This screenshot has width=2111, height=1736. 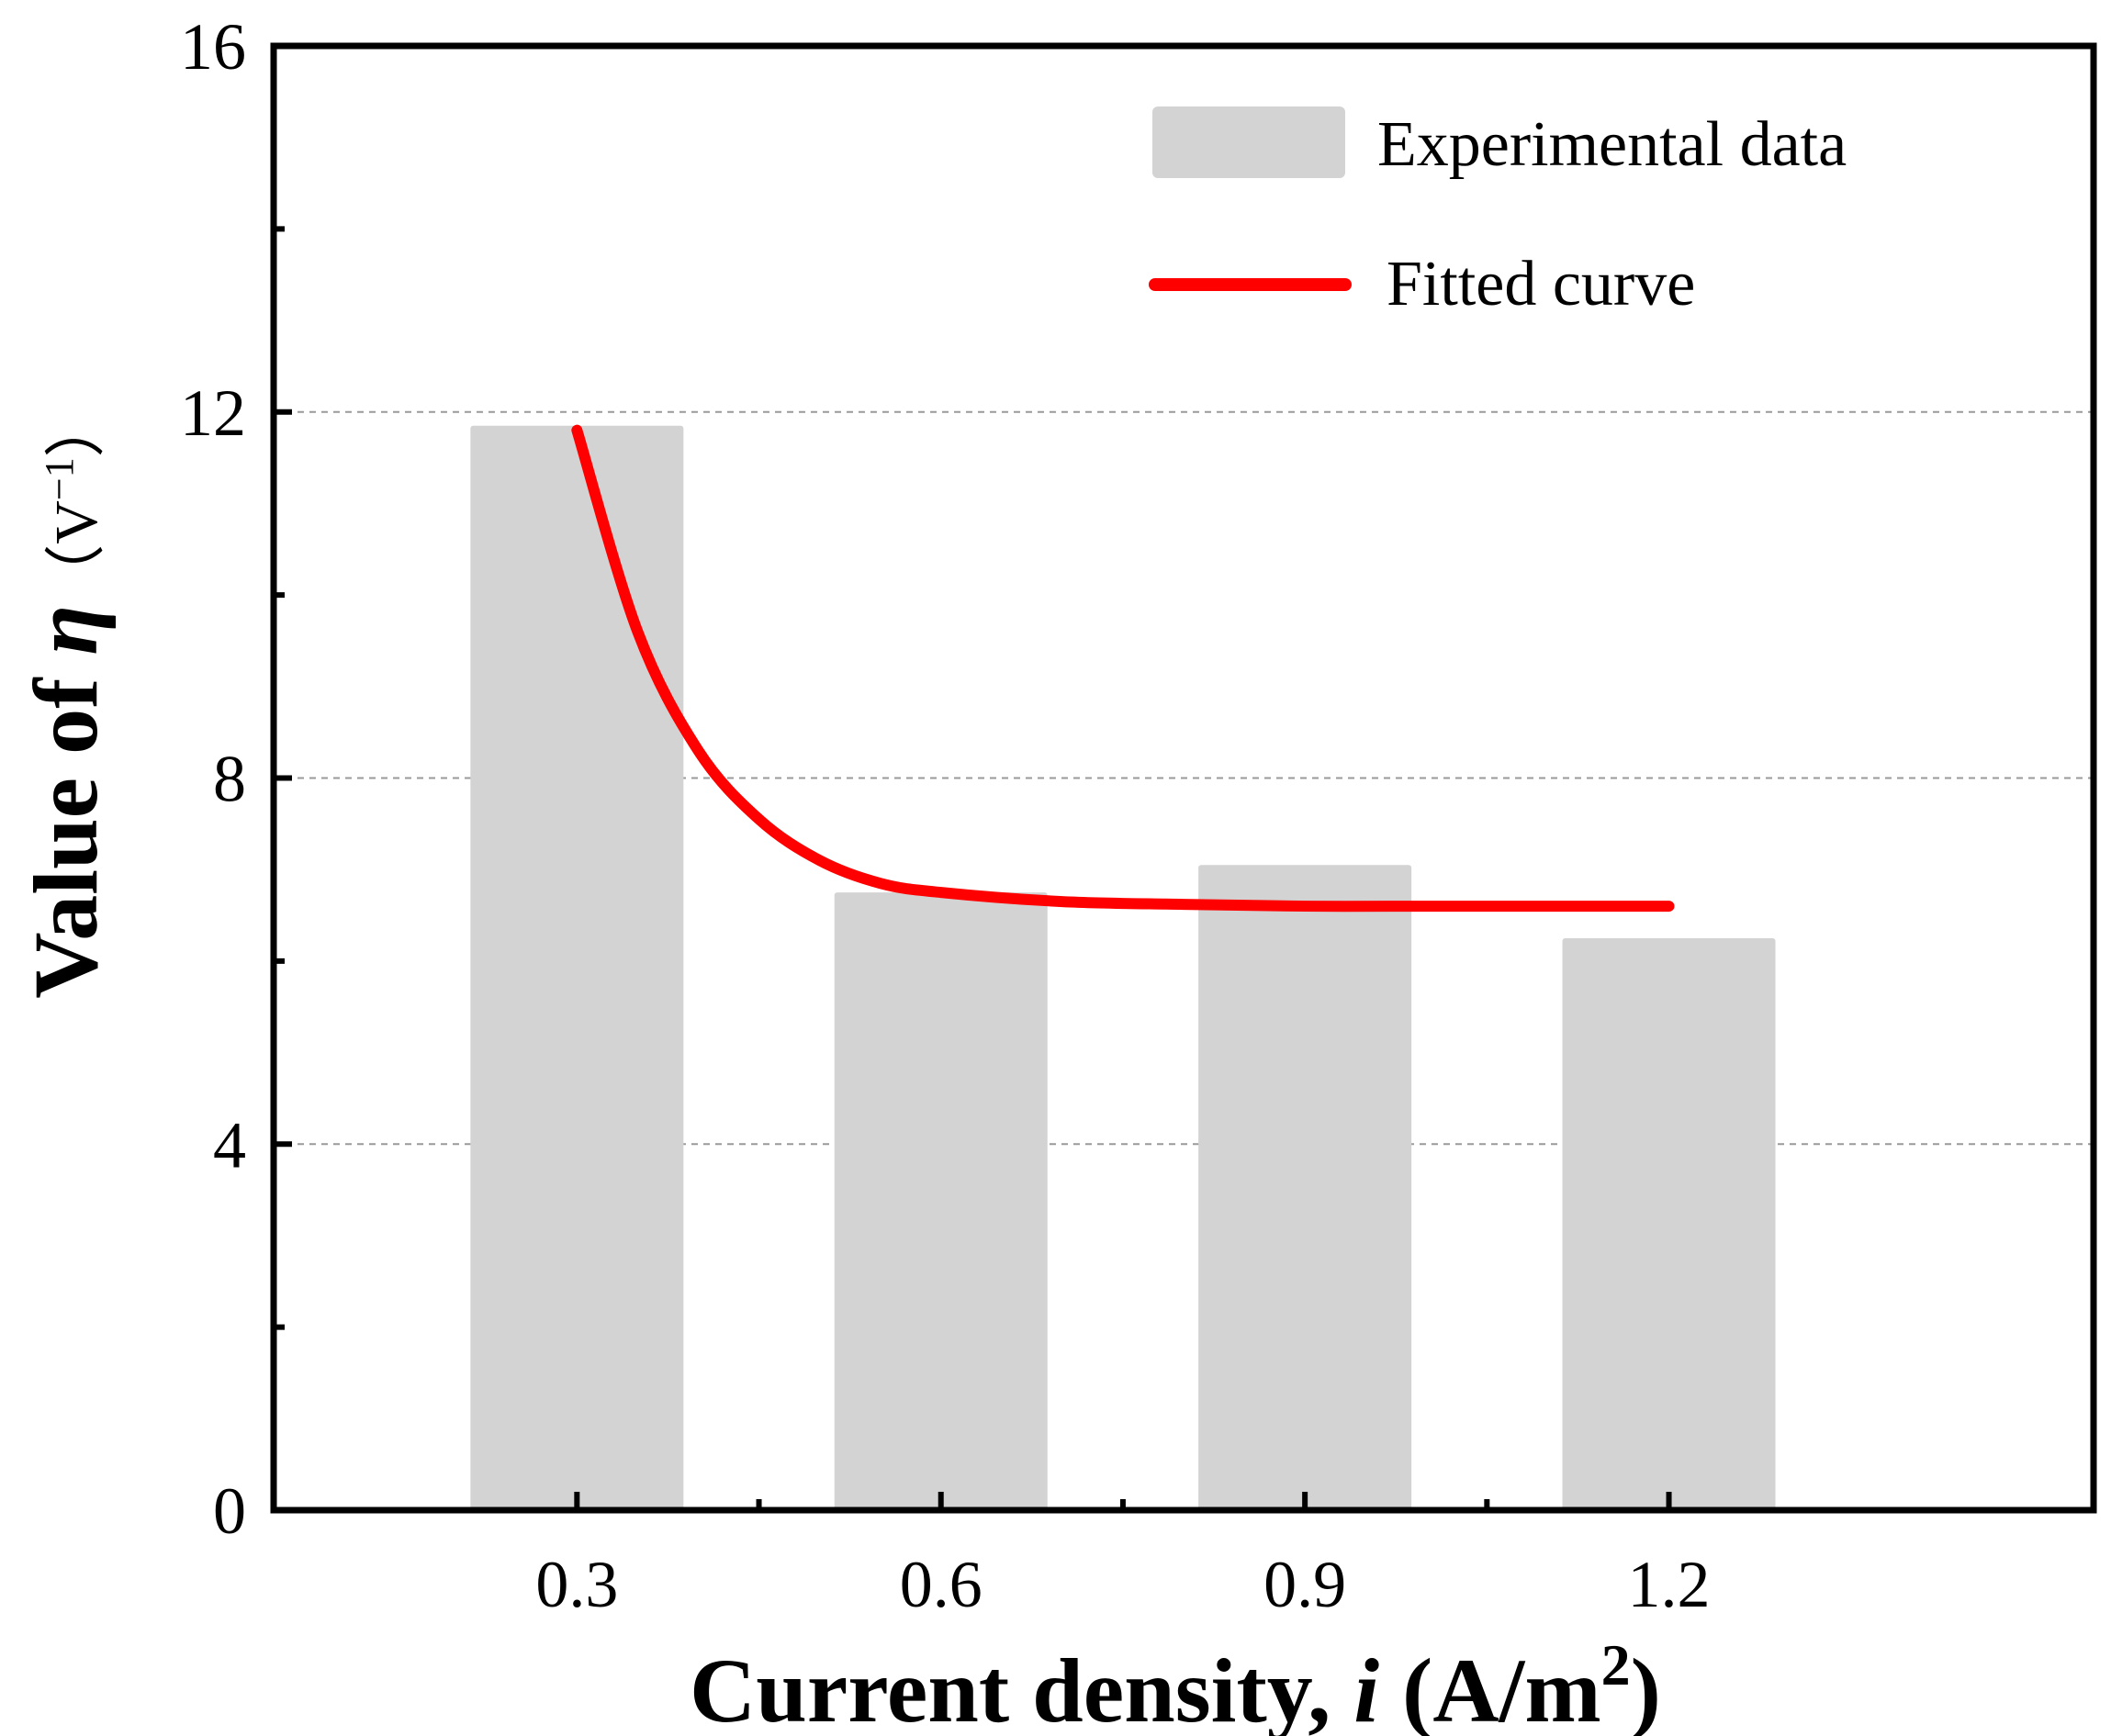 I want to click on y-tick-label-16: 16, so click(x=213, y=47).